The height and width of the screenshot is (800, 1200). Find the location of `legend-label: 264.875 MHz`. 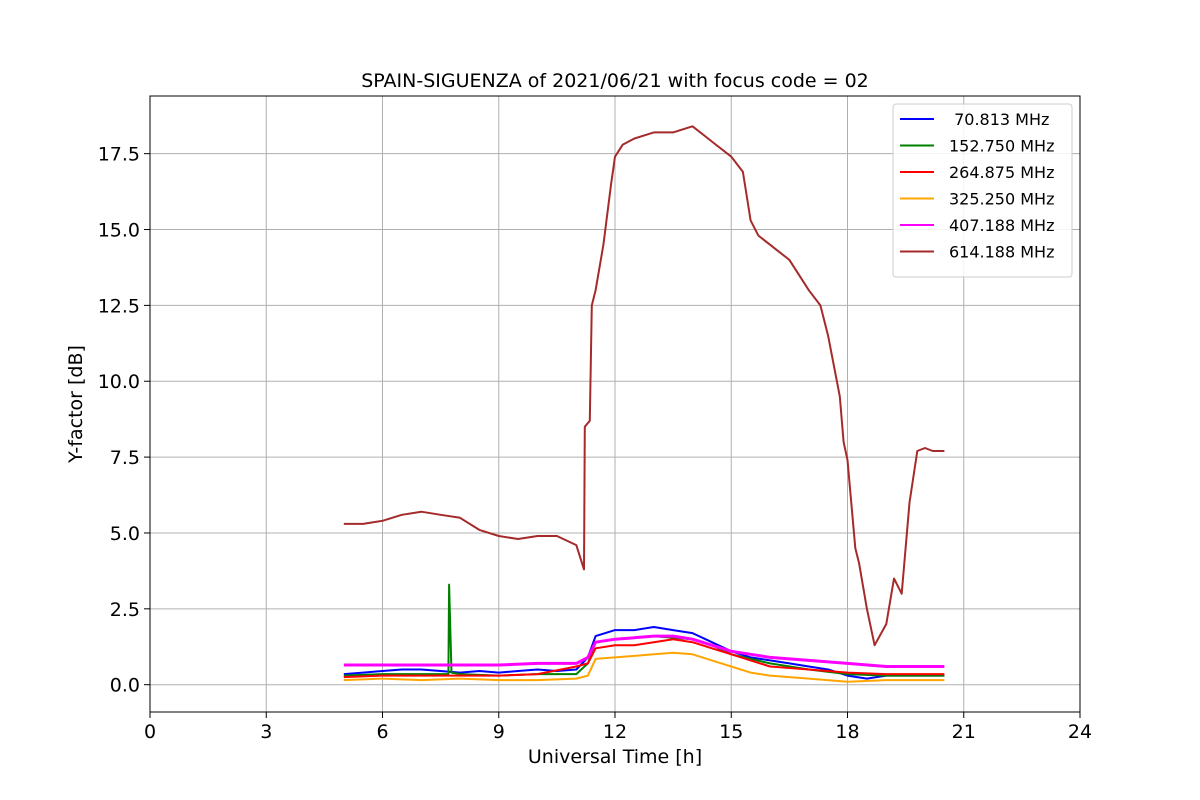

legend-label: 264.875 MHz is located at coordinates (1001, 172).